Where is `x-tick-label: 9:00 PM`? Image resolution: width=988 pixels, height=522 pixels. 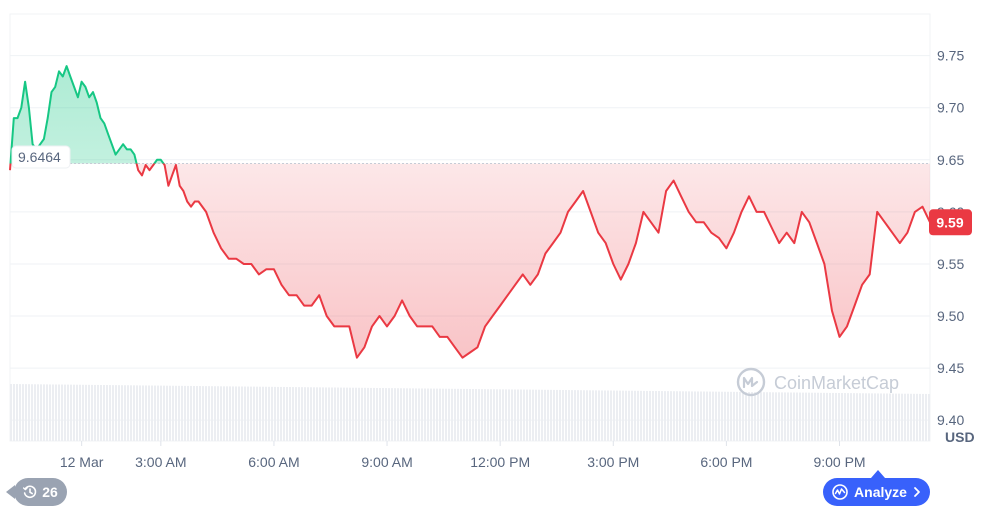 x-tick-label: 9:00 PM is located at coordinates (839, 462).